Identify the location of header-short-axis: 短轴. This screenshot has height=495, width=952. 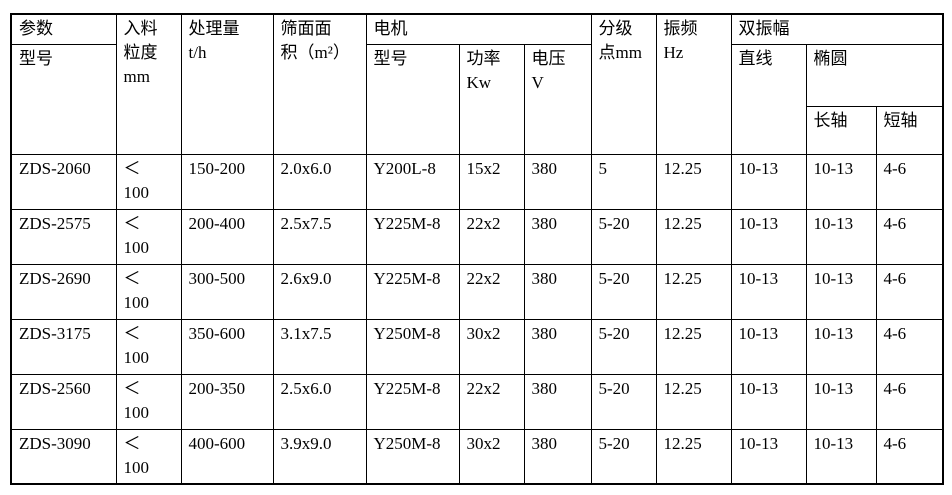
(909, 130).